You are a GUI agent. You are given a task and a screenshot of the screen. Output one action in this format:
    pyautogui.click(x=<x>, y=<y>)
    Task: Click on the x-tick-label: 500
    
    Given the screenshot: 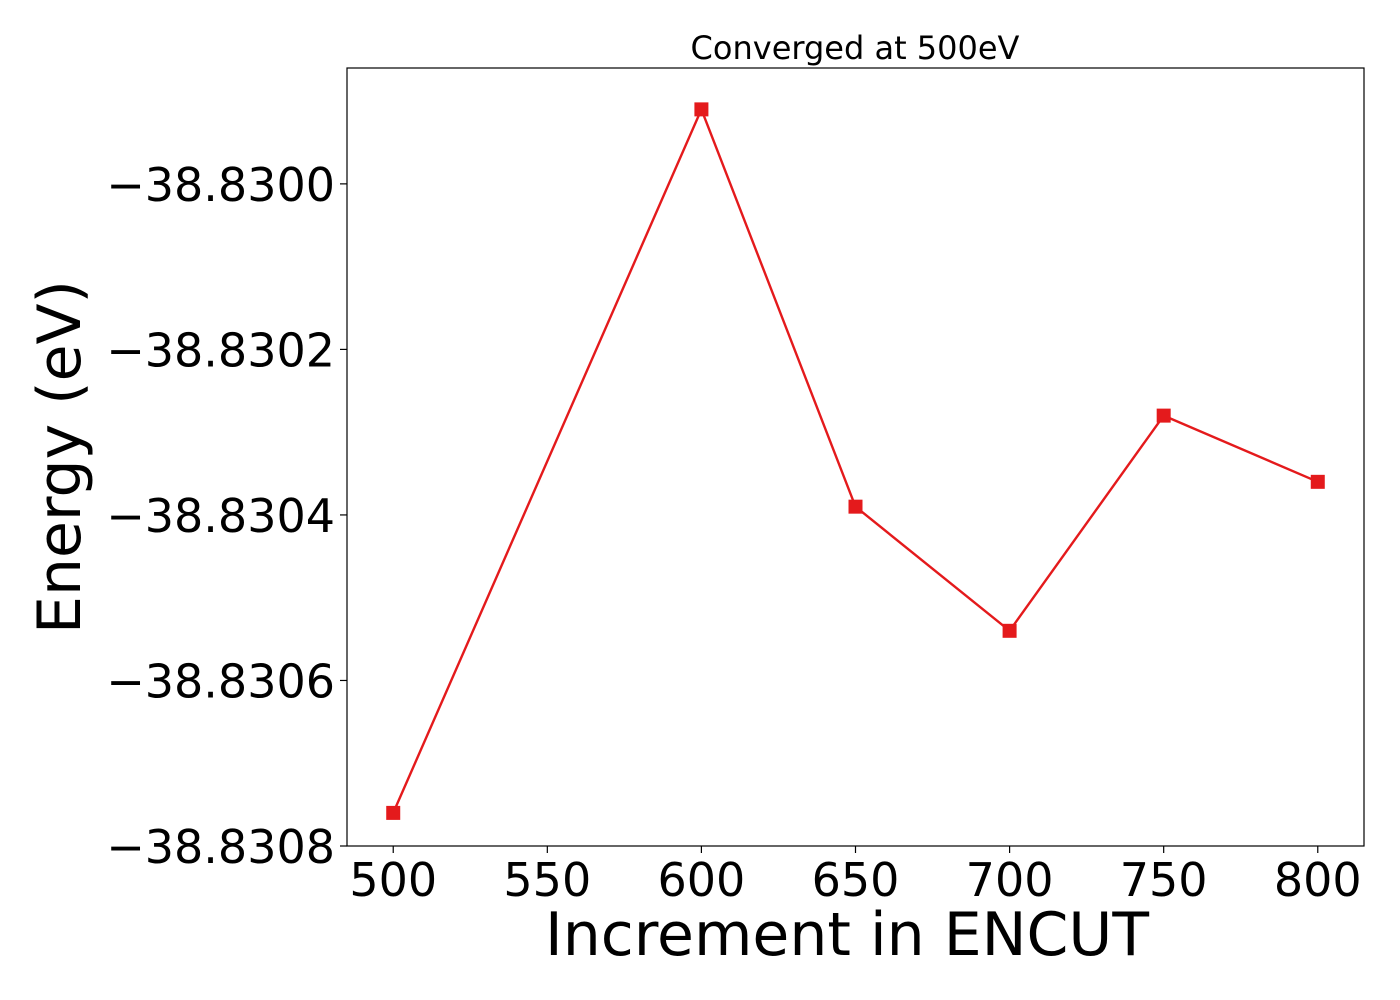 What is the action you would take?
    pyautogui.click(x=393, y=880)
    